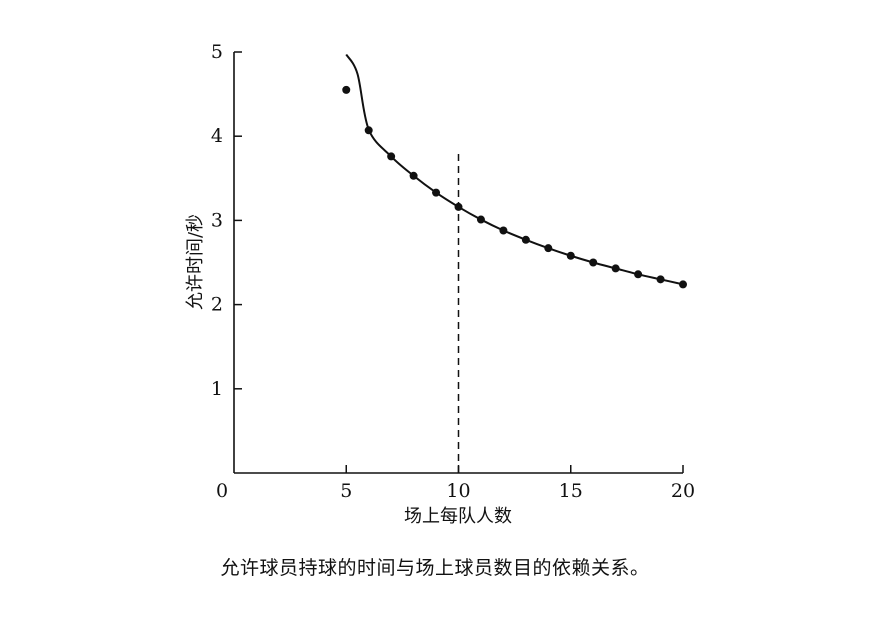 The image size is (870, 627). Describe the element at coordinates (217, 52) in the screenshot. I see `y-tick-label: 5` at that location.